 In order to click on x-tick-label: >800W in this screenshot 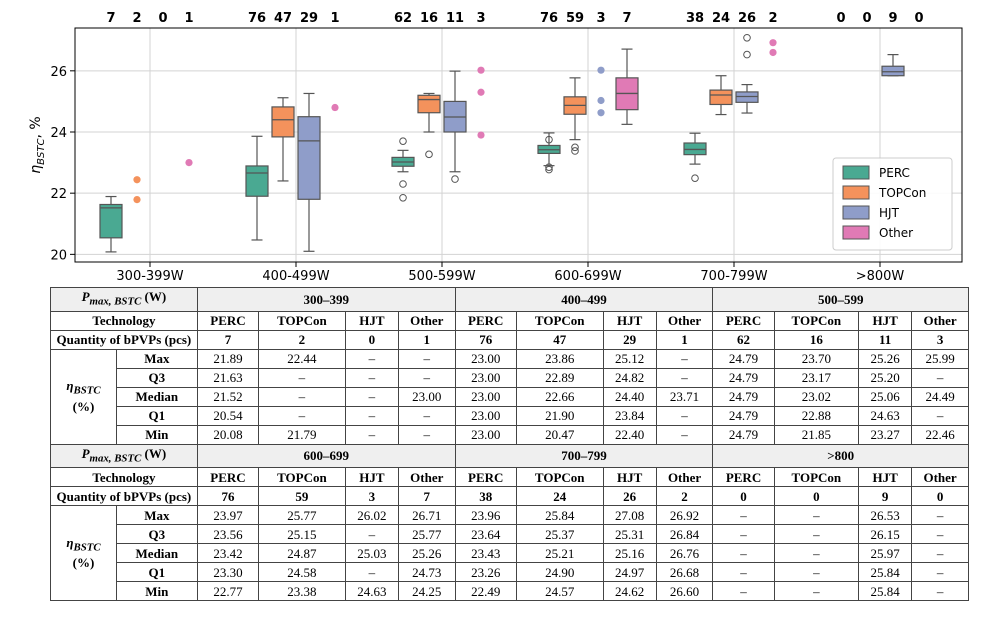, I will do `click(880, 276)`.